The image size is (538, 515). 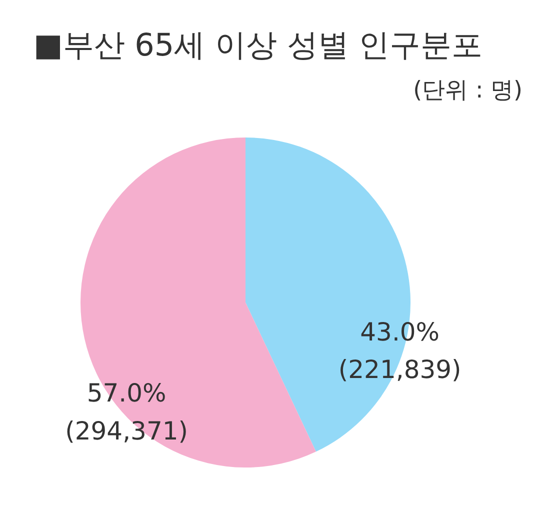 I want to click on chart-title: ■부산 65세 이상 성별 인구분포, so click(x=258, y=46).